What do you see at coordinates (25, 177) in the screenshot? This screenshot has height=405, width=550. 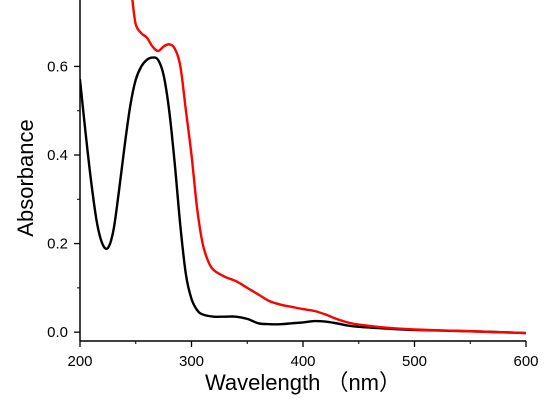 I see `y-axis-title: Absorbance` at bounding box center [25, 177].